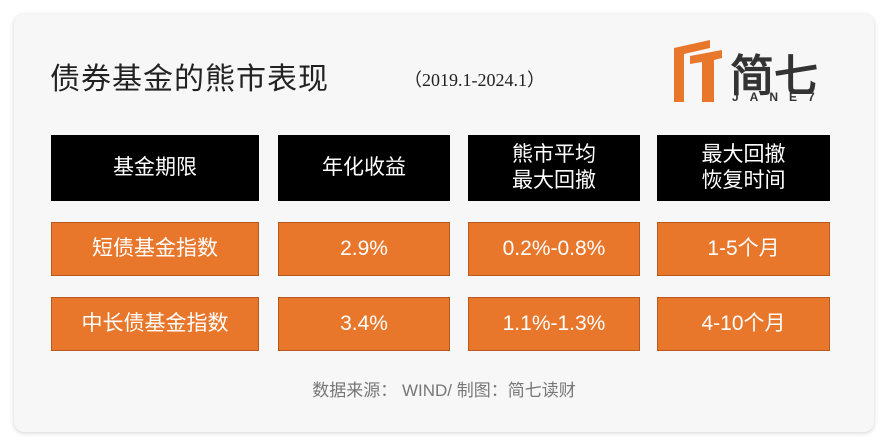 This screenshot has height=448, width=891. I want to click on source-note: 数据来源： WIND/ 制图：简七读财, so click(444, 390).